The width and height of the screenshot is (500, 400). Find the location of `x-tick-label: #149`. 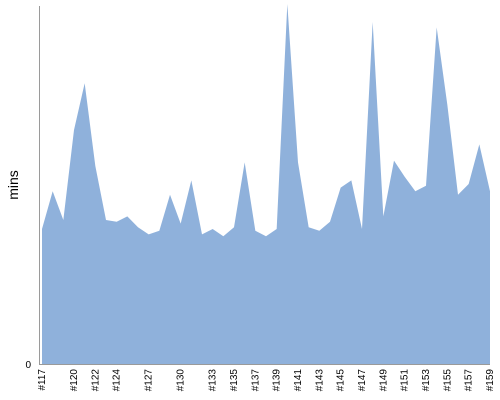

x-tick-label: #149 is located at coordinates (383, 380).